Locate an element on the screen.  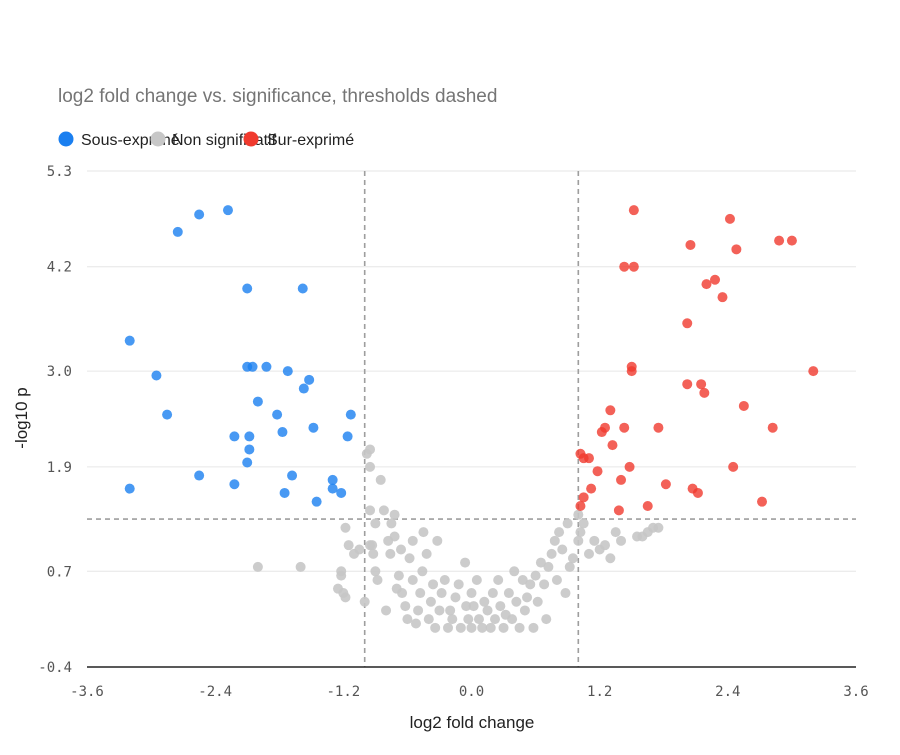
legend-item-up: Sur-exprimé is located at coordinates (299, 140).